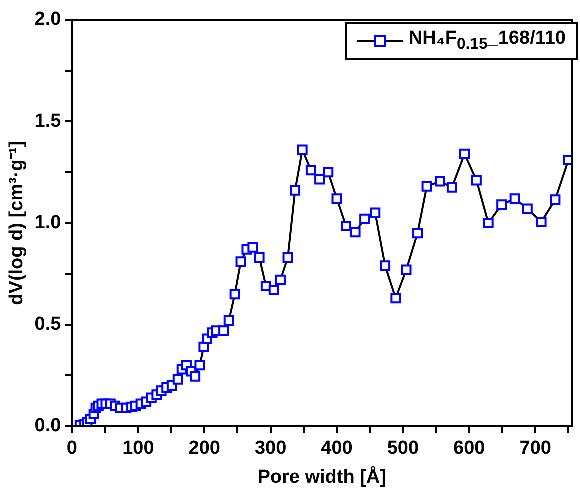  Describe the element at coordinates (17, 223) in the screenshot. I see `y-axis-title: dV(log d) [cm³·g⁻¹]` at that location.